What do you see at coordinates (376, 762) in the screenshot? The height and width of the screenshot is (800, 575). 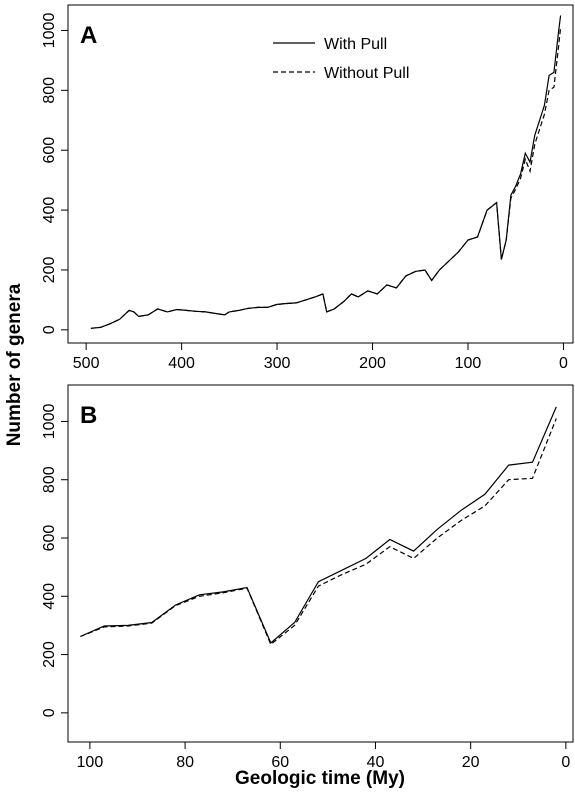 I see `x-tick-label: 40` at bounding box center [376, 762].